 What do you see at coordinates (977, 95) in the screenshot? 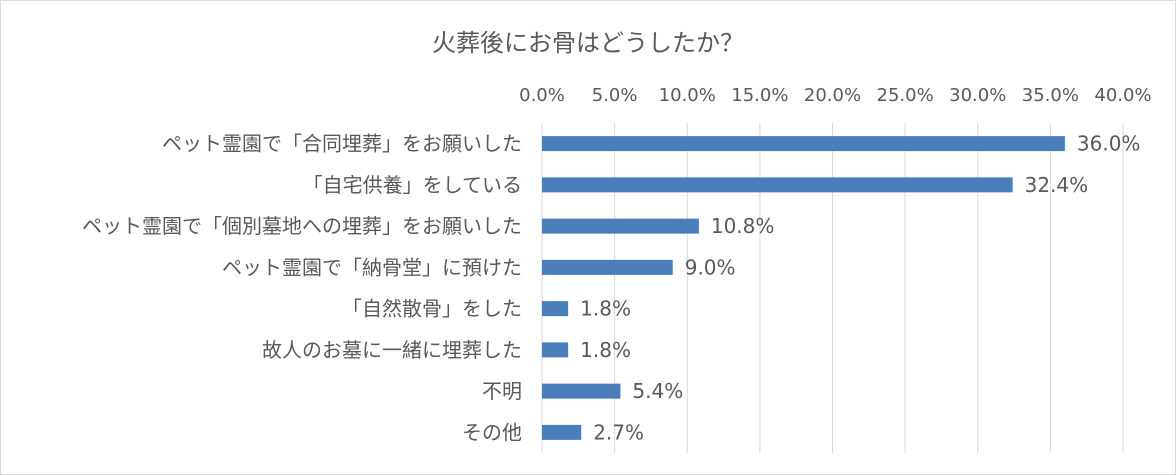
I see `x-tick-label: 30.0%` at bounding box center [977, 95].